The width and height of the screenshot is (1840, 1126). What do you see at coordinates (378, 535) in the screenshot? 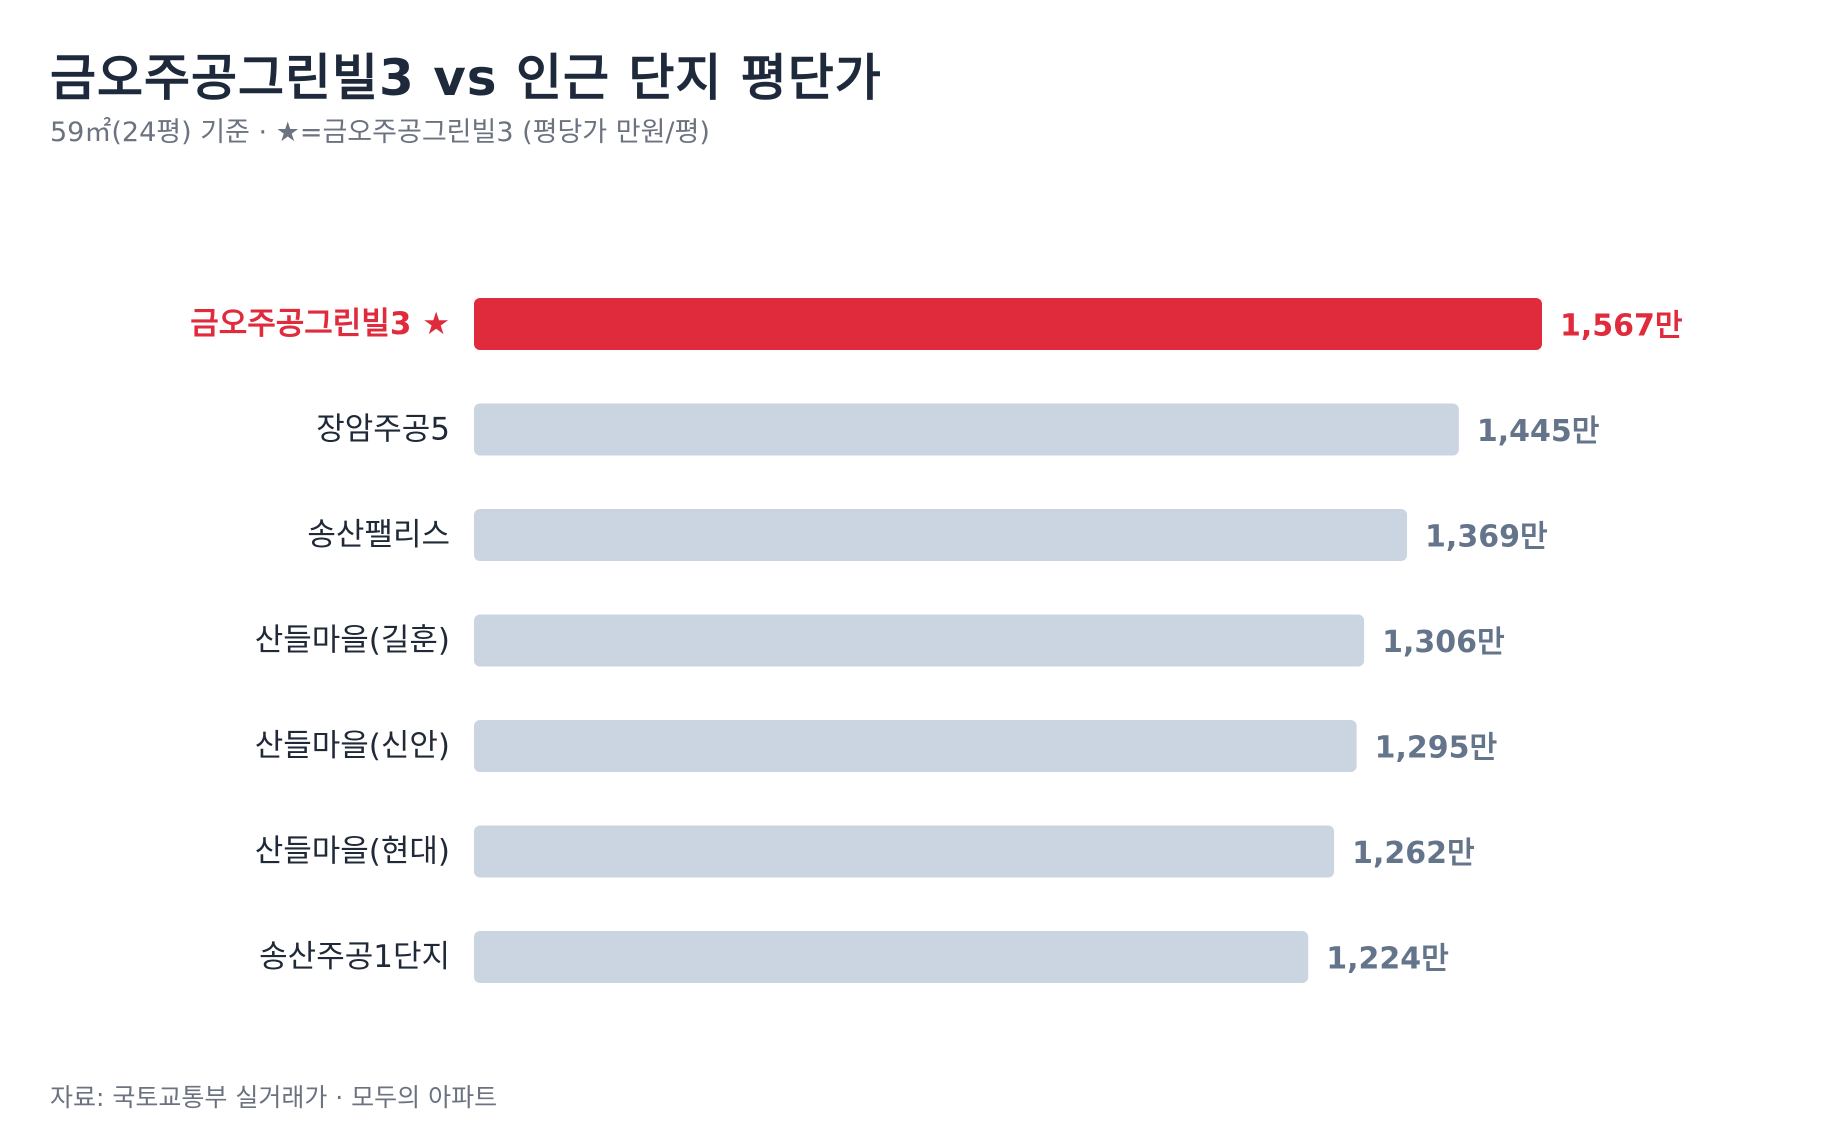
I see `category-label-2: 송산팰리스` at bounding box center [378, 535].